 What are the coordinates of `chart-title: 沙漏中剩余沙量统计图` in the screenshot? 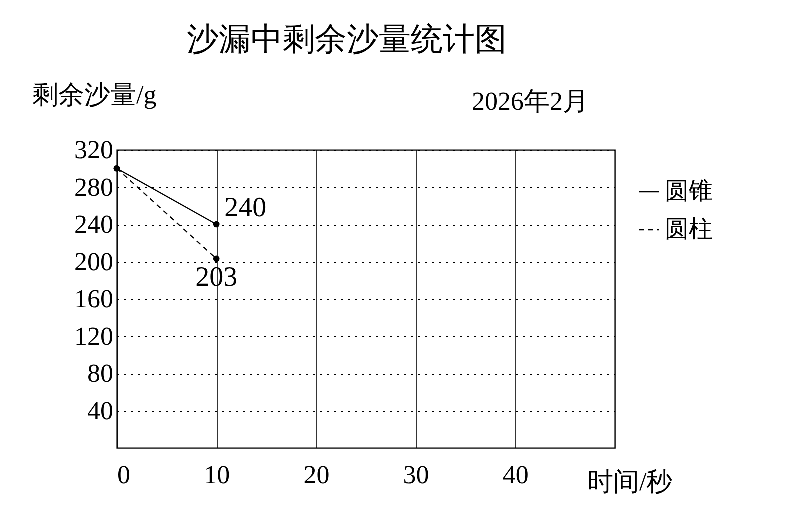 It's located at (347, 39).